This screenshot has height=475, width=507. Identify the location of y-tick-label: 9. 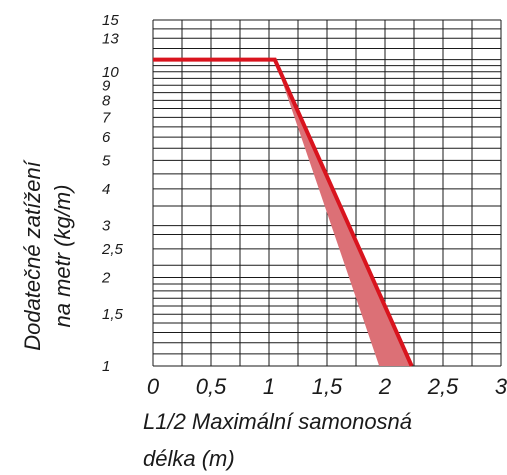
(106, 85).